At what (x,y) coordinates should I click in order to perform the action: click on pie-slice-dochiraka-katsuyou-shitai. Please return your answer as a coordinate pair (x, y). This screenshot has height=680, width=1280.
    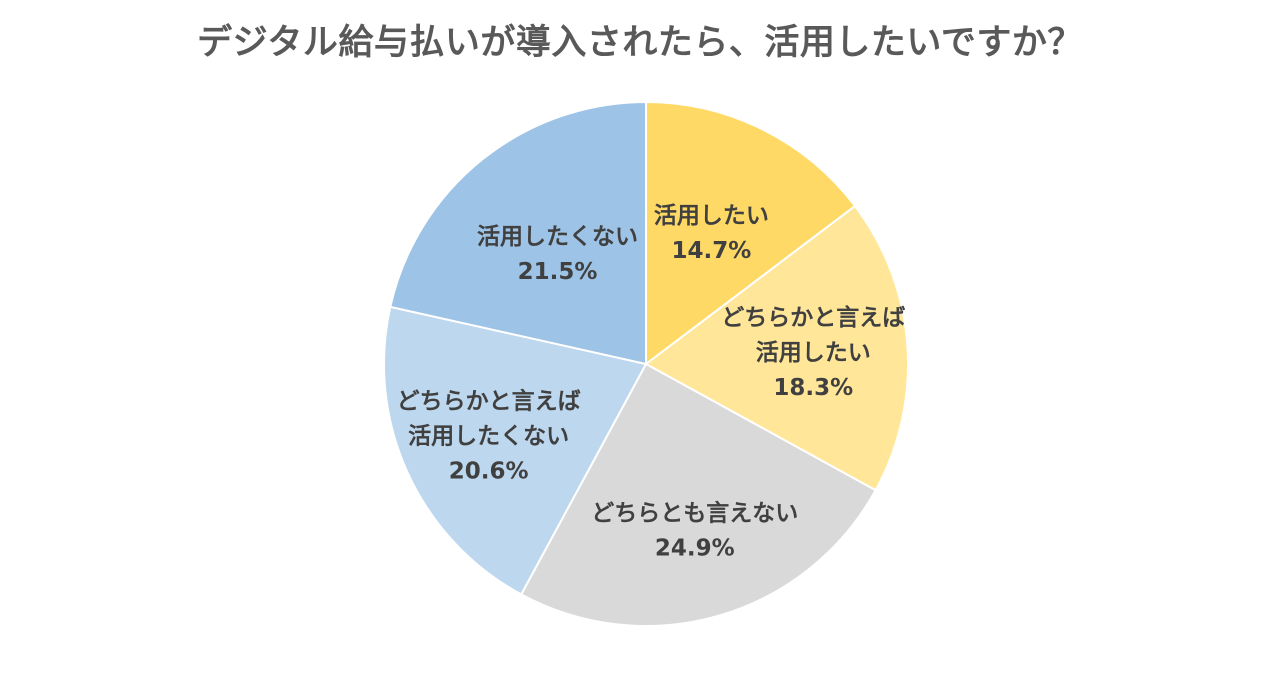
    Looking at the image, I should click on (776, 348).